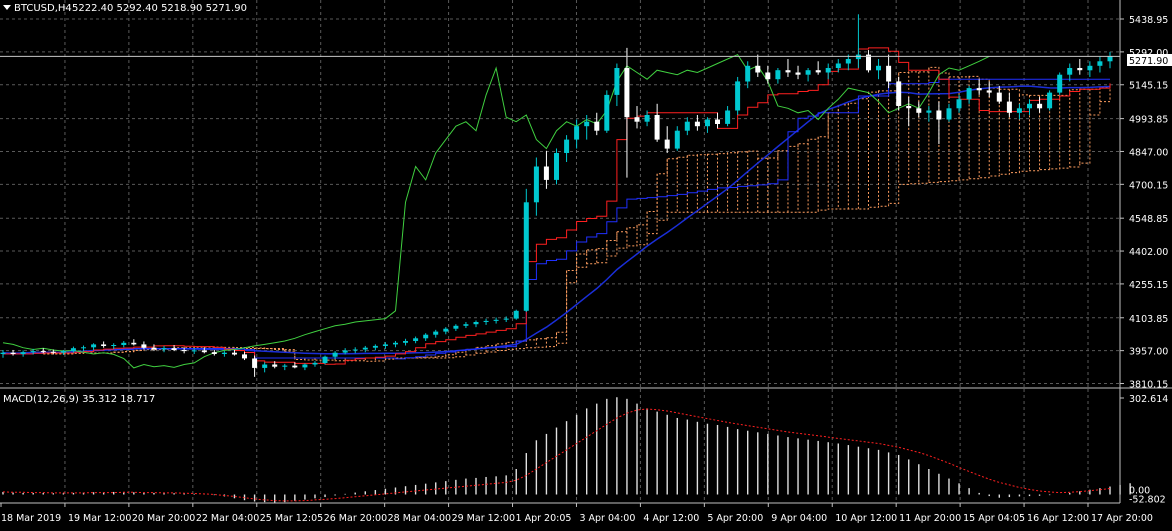  What do you see at coordinates (1148, 252) in the screenshot?
I see `price-tick-label: 4402.00` at bounding box center [1148, 252].